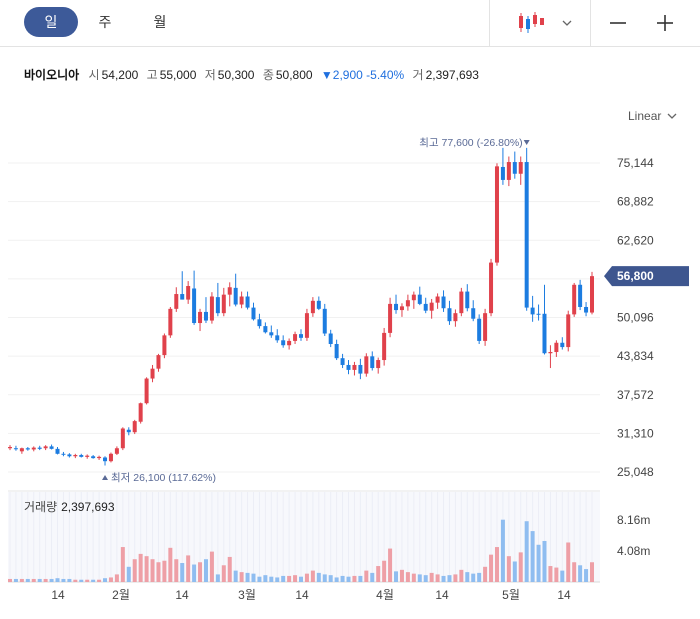 The image size is (700, 619). I want to click on zoom-in-button, so click(665, 23).